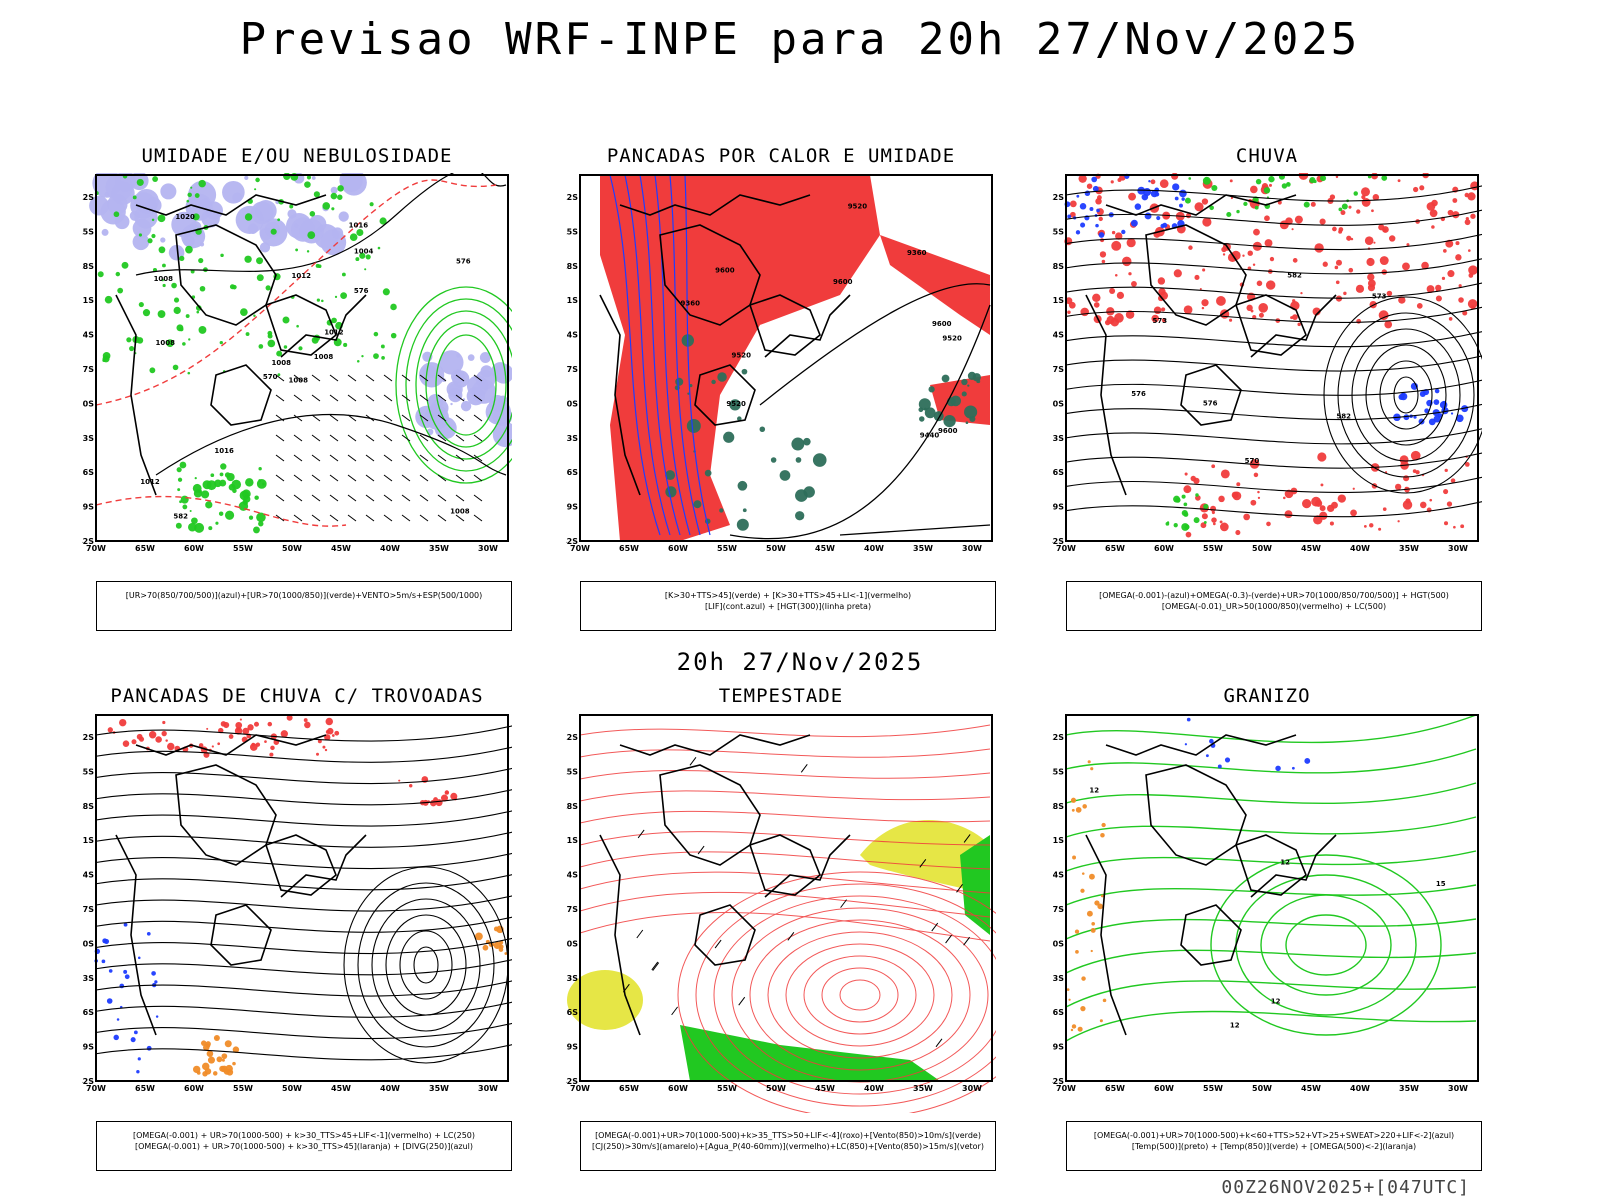 Image resolution: width=1600 pixels, height=1200 pixels. I want to click on contour-label: 9520, so click(858, 206).